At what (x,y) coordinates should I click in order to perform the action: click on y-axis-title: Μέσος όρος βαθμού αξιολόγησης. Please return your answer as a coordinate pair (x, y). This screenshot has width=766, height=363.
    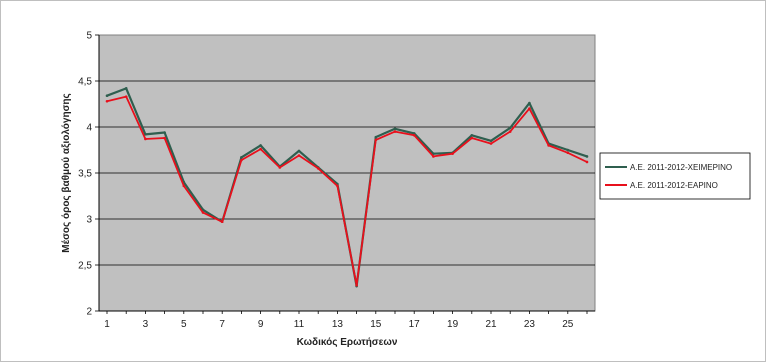
    Looking at the image, I should click on (66, 173).